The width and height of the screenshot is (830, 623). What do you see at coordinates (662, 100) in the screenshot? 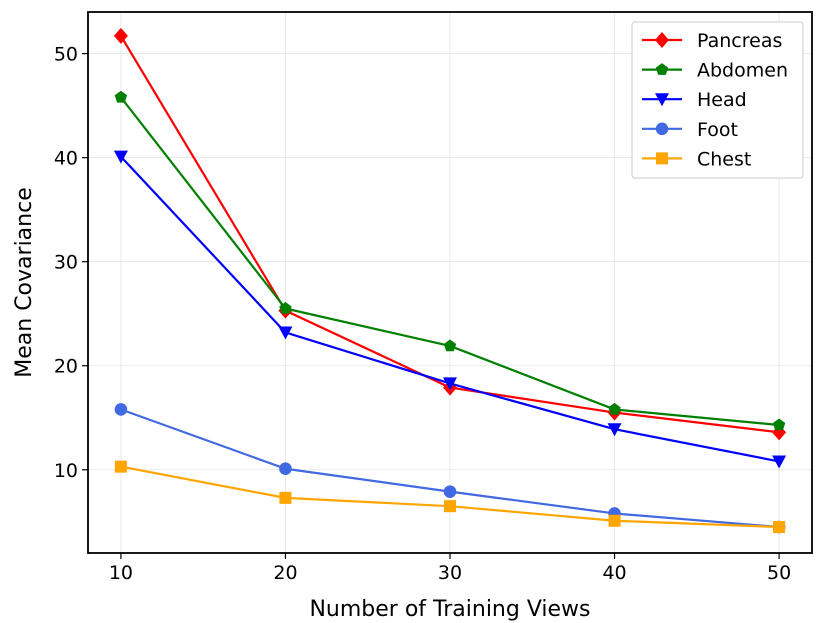
I see `legend-marker-head` at bounding box center [662, 100].